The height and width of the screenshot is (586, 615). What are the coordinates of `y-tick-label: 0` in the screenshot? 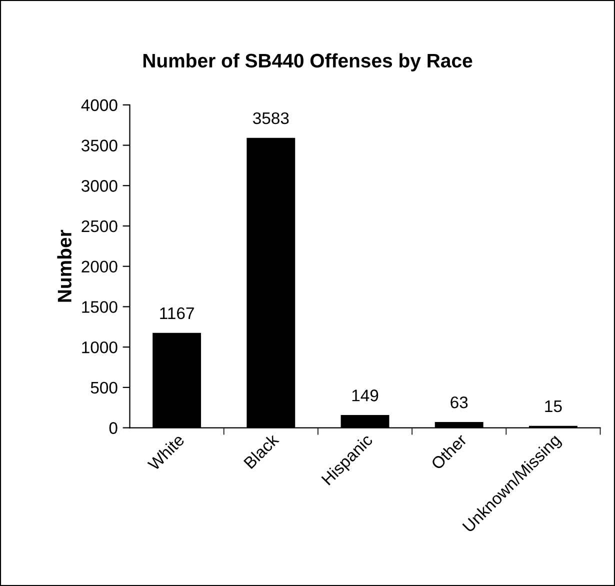 It's located at (113, 428).